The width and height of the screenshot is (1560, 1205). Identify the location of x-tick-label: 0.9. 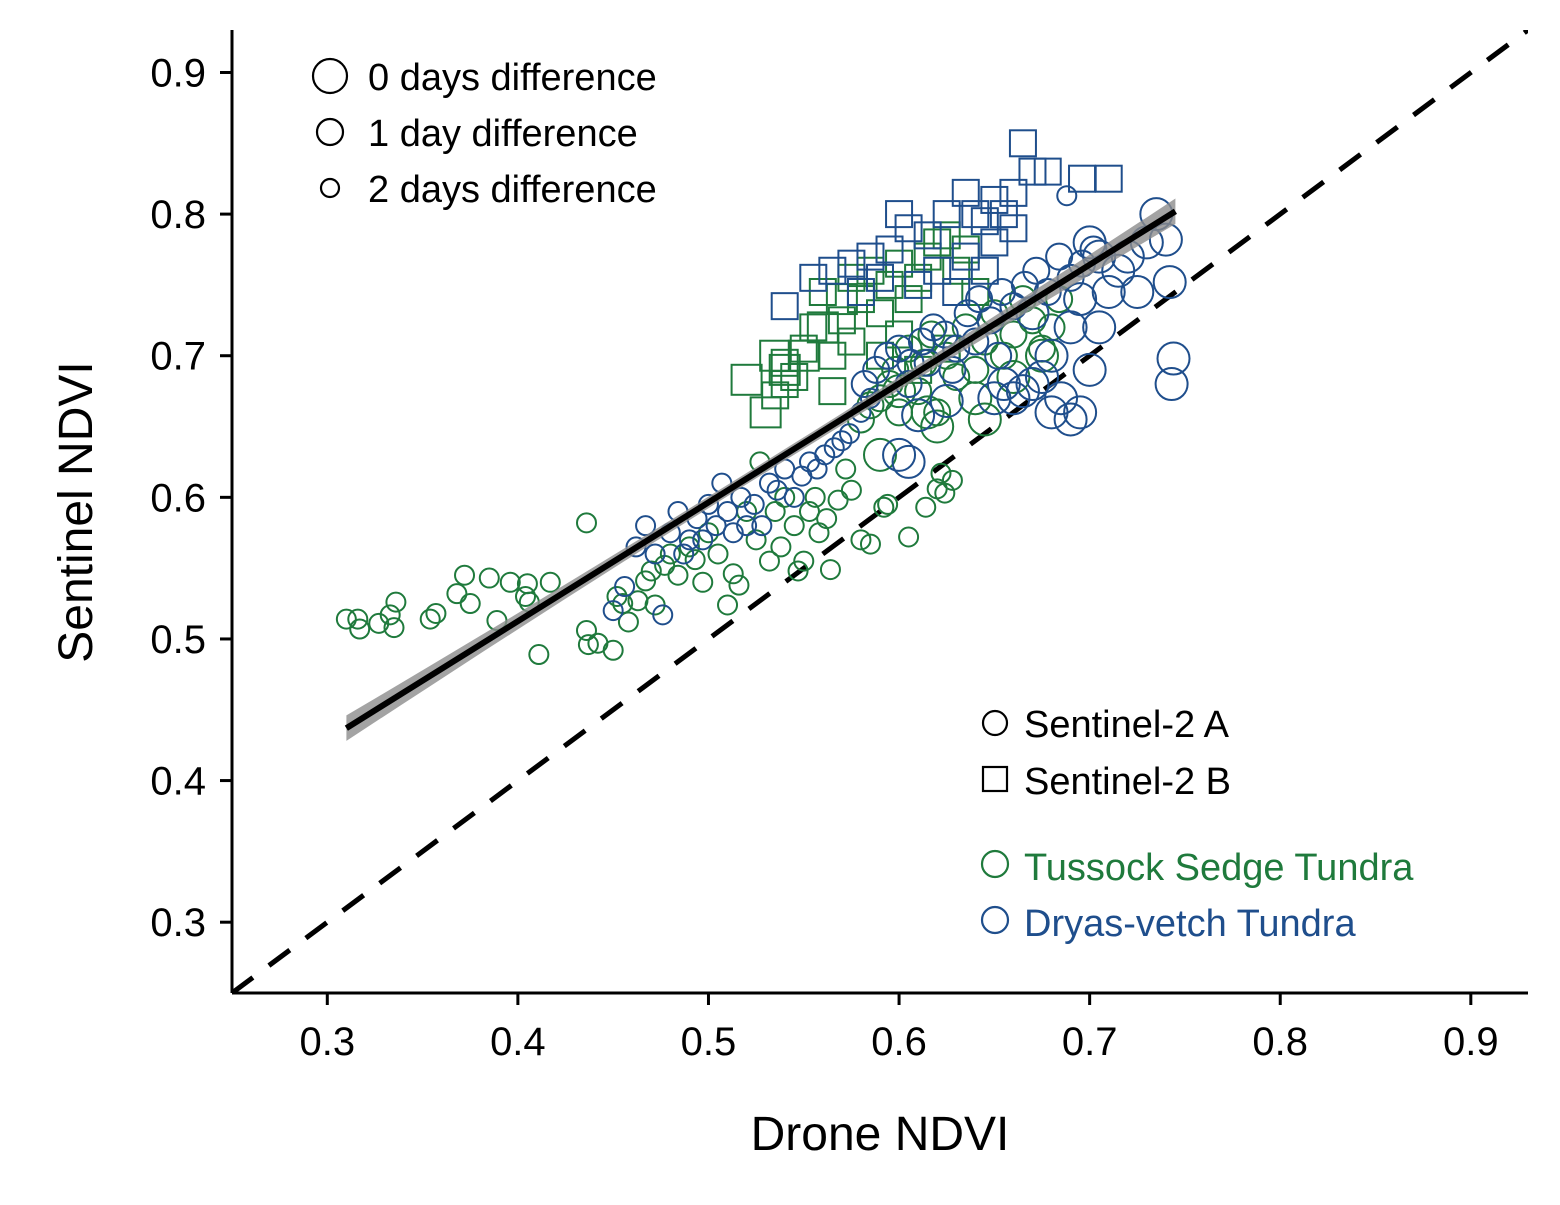
(1471, 1042).